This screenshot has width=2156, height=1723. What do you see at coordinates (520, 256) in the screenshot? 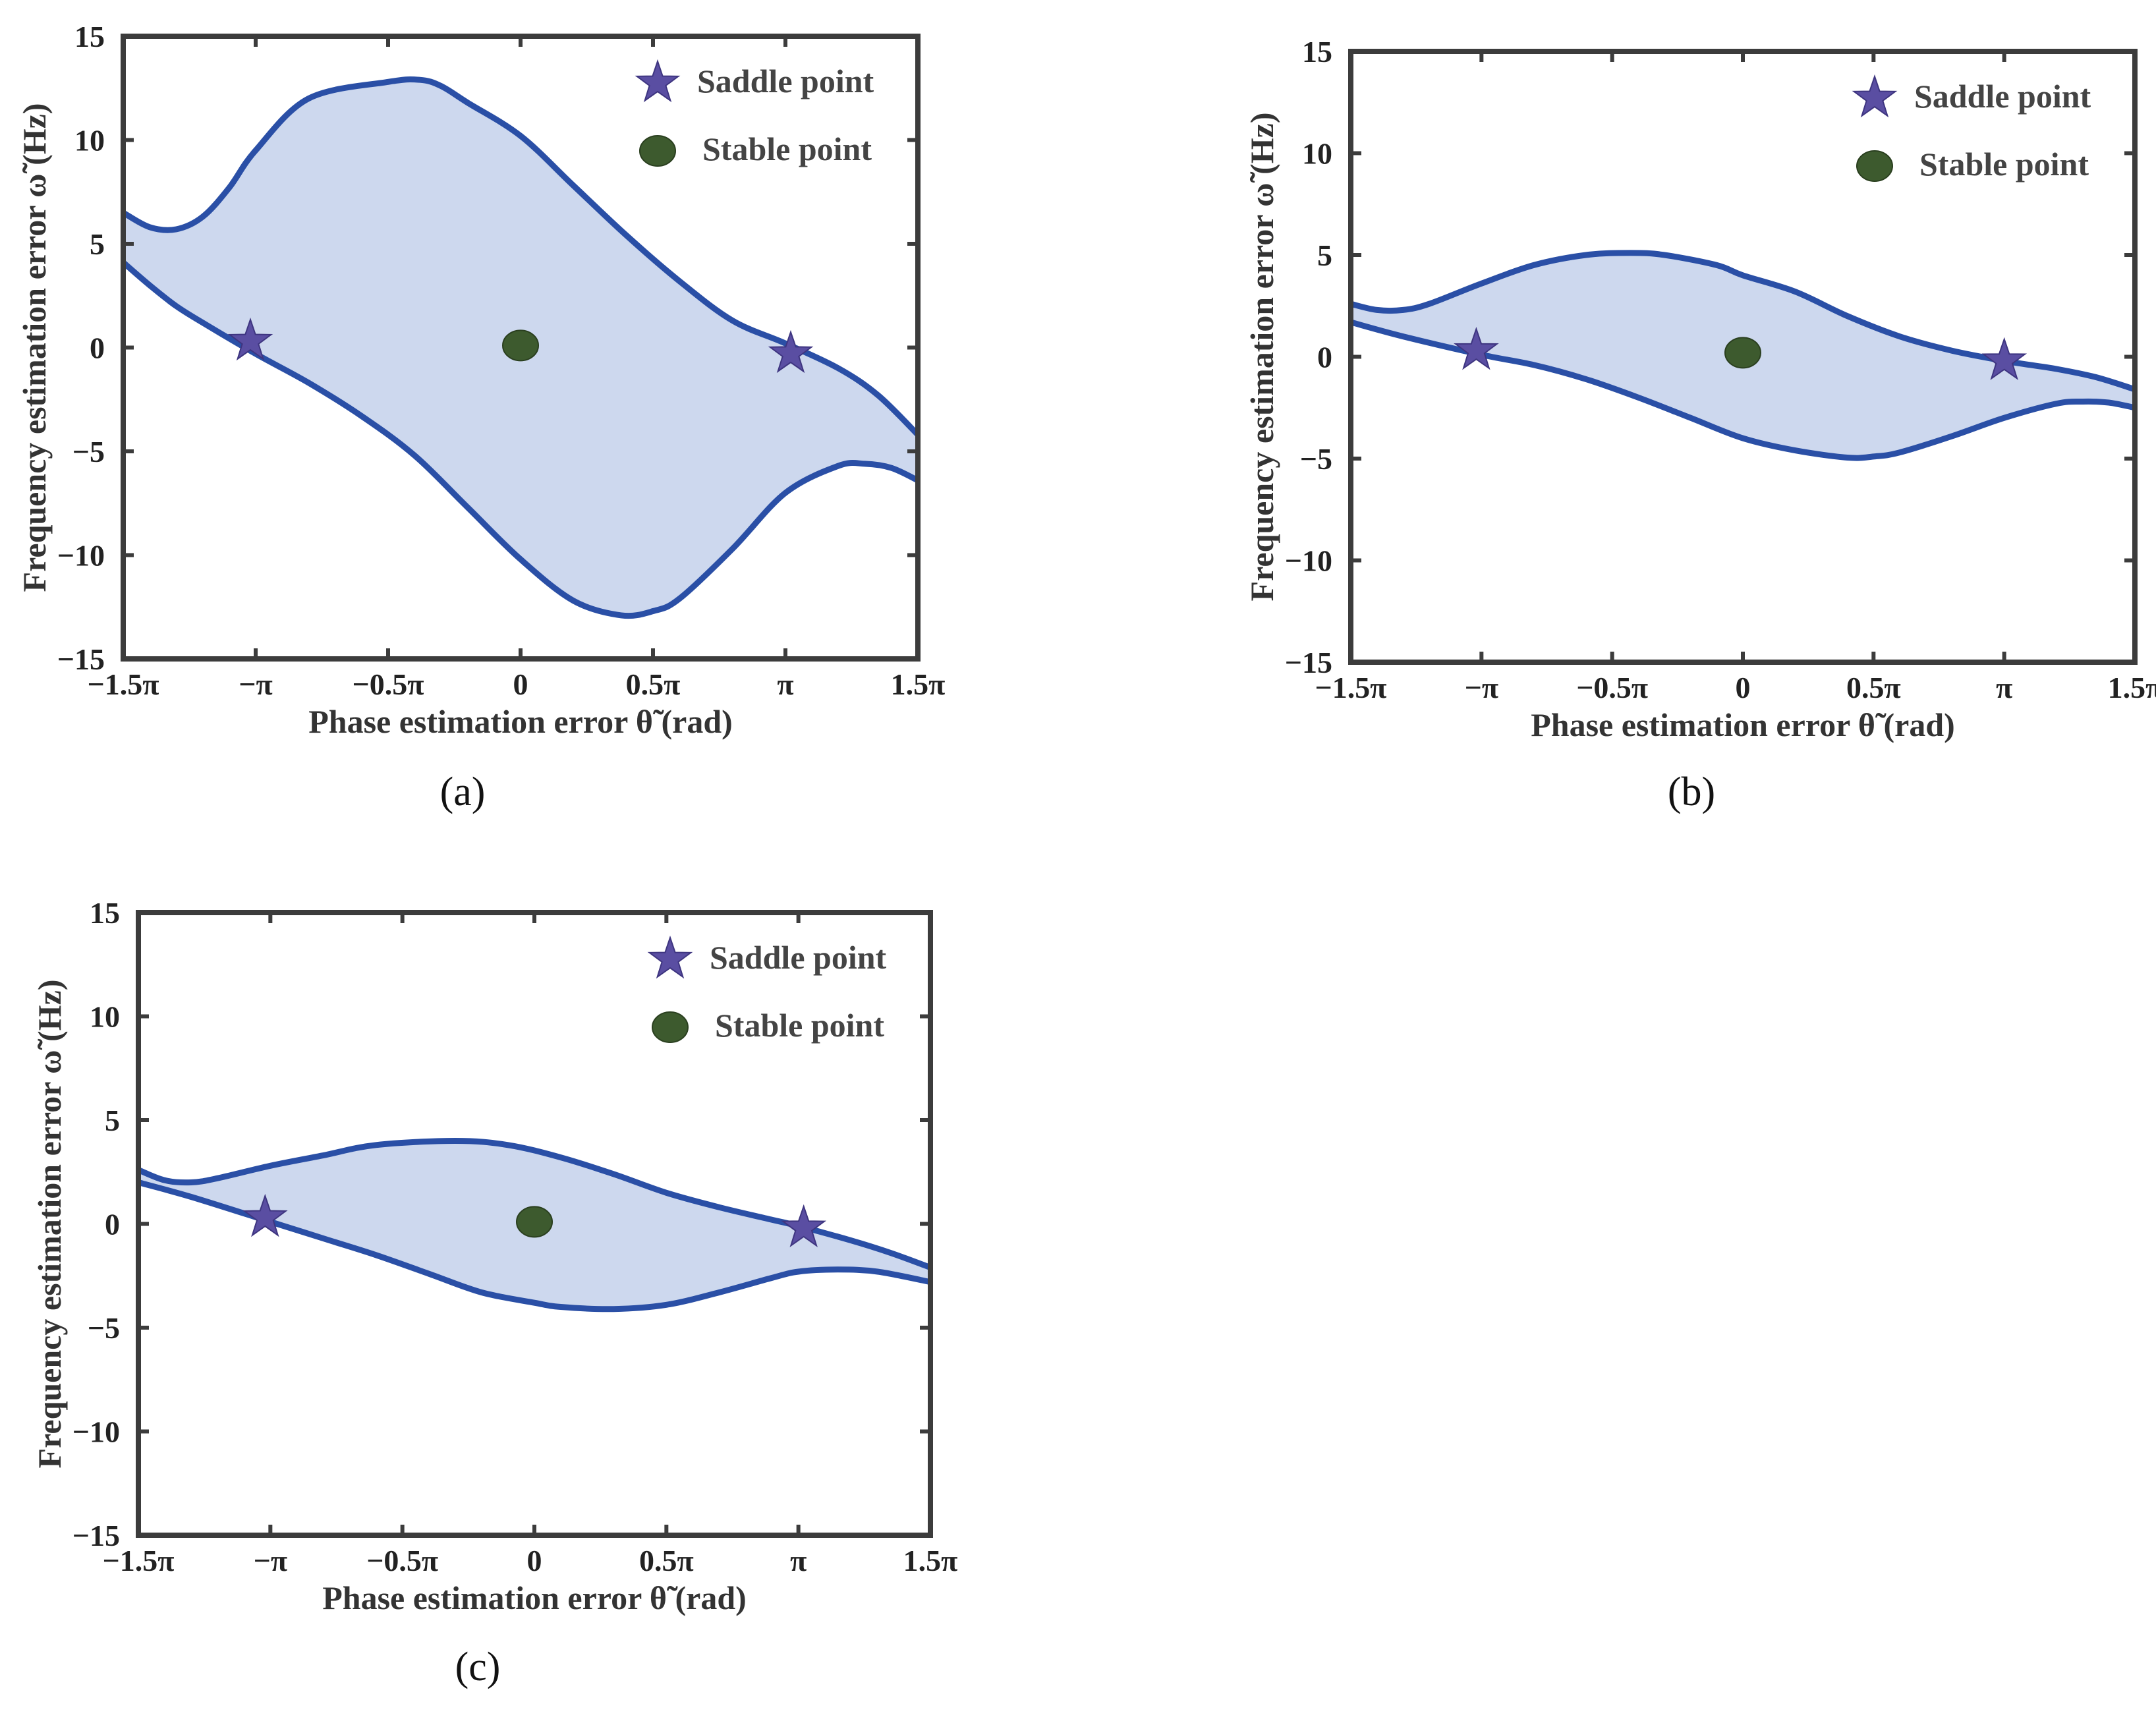
I see `upper-boundary-line` at bounding box center [520, 256].